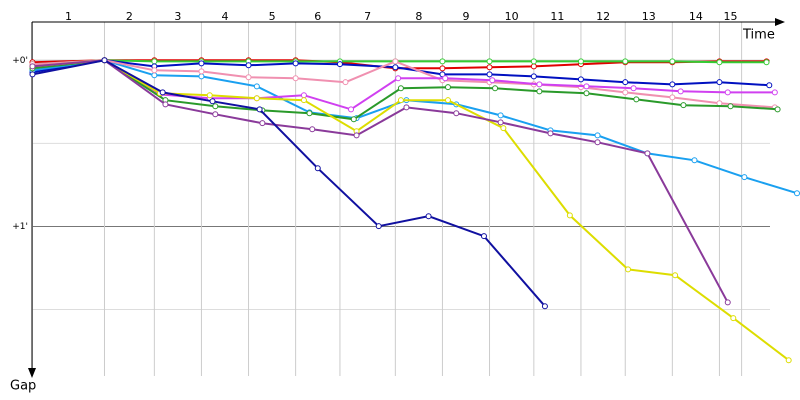  I want to click on lap-label: 13, so click(649, 16).